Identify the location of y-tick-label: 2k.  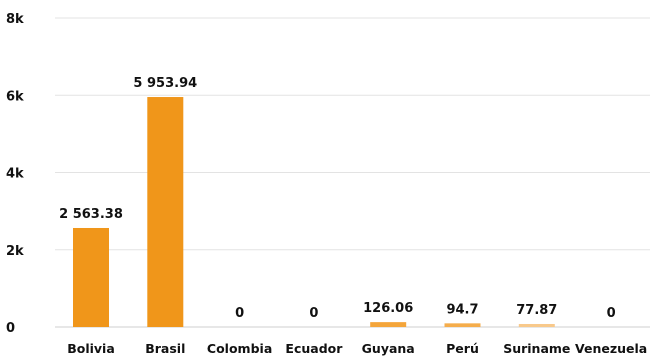
(15, 251).